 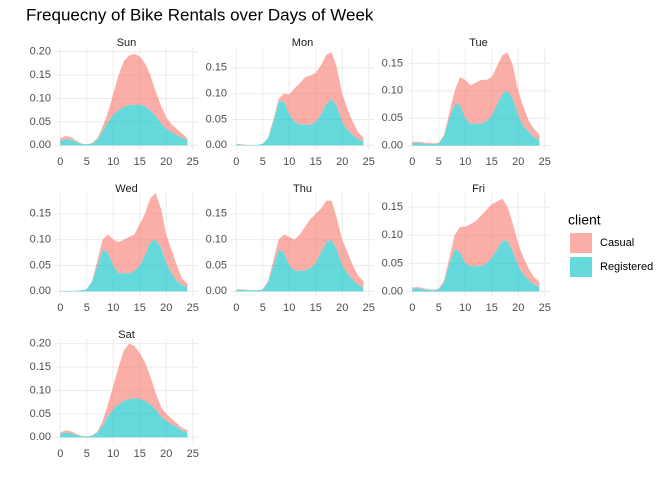 What do you see at coordinates (478, 189) in the screenshot?
I see `facet-title: Fri` at bounding box center [478, 189].